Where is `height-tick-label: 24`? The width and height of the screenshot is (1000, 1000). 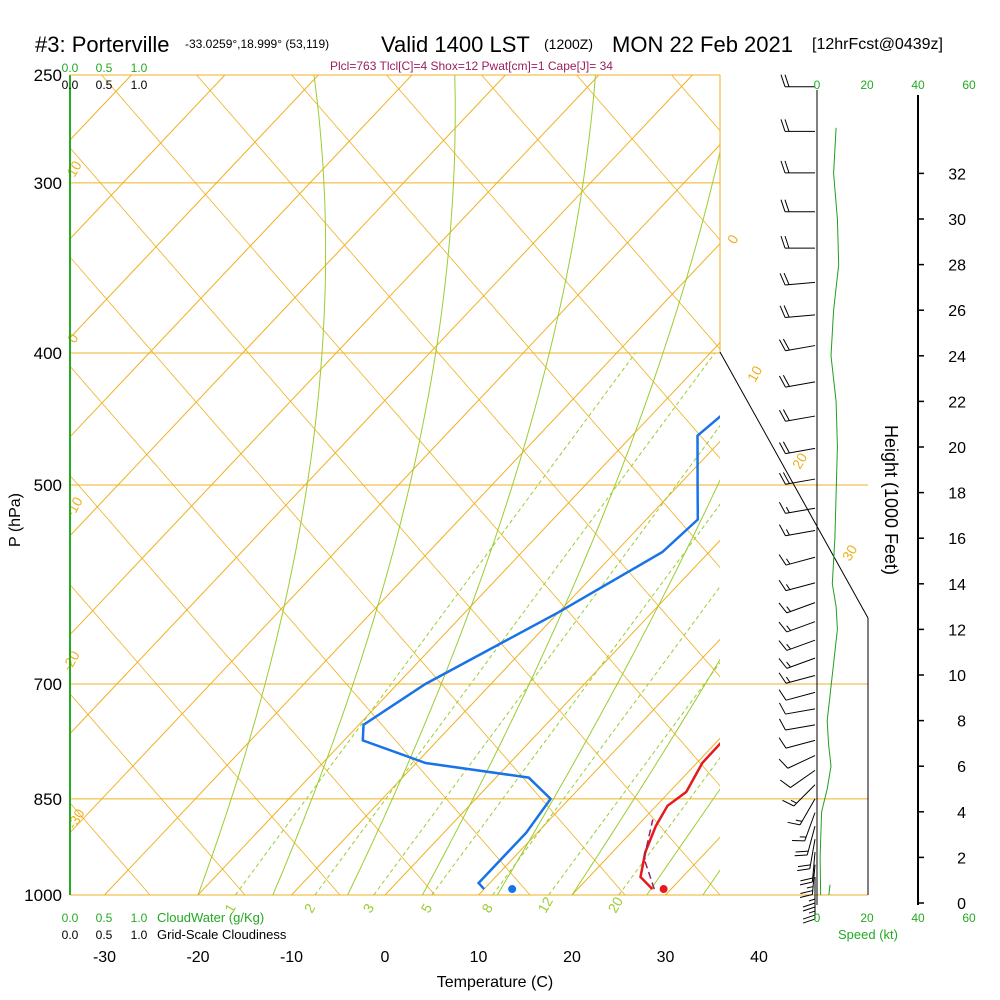 height-tick-label: 24 is located at coordinates (957, 357).